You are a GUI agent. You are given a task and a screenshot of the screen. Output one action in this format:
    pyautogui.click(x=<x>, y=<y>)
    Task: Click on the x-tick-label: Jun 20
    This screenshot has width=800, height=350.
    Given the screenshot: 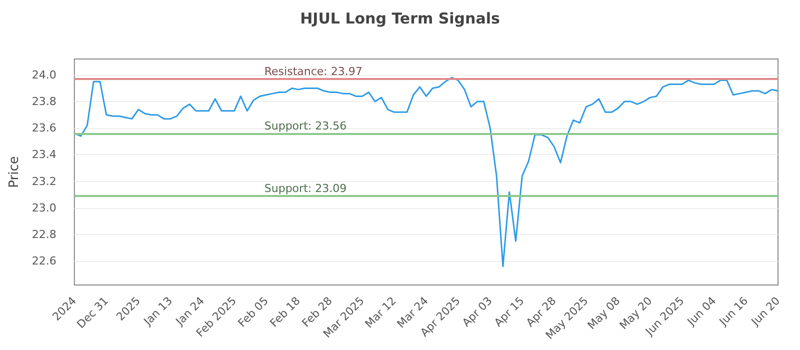 What is the action you would take?
    pyautogui.click(x=765, y=311)
    